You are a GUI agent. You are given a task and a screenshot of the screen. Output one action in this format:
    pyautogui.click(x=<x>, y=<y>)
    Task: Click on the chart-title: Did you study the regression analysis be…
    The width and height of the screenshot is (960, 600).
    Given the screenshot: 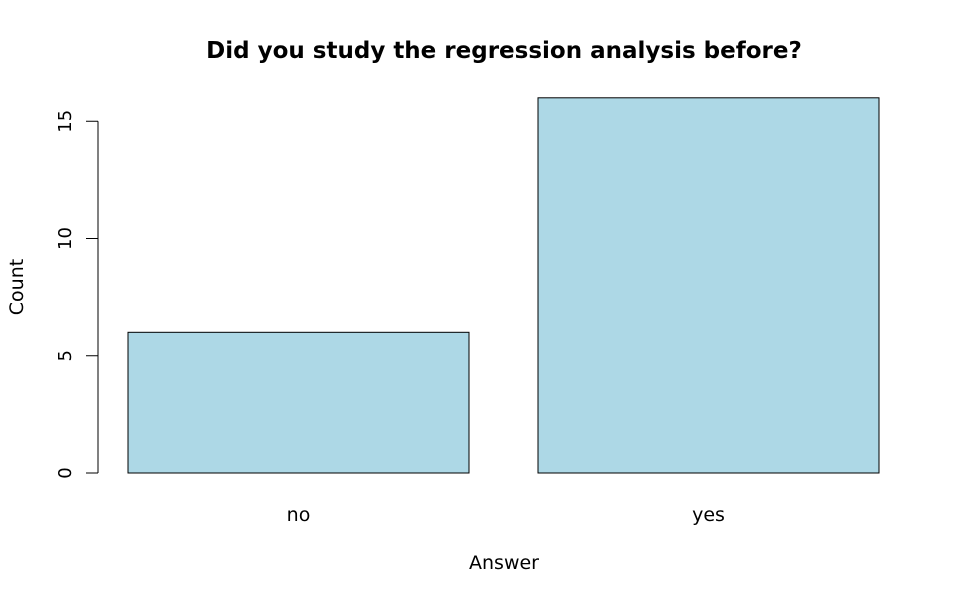 What is the action you would take?
    pyautogui.click(x=504, y=51)
    